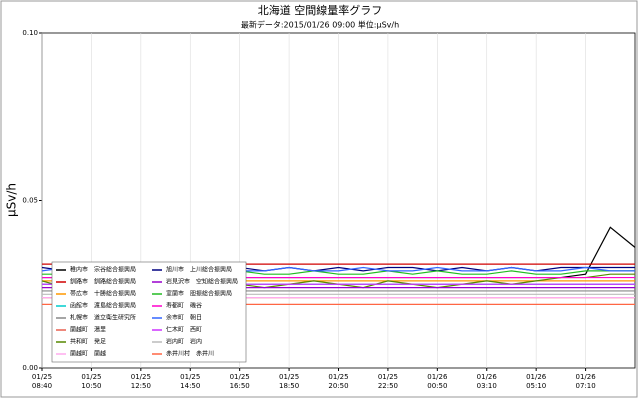 Image resolution: width=640 pixels, height=404 pixels. I want to click on legend-box, so click(149, 312).